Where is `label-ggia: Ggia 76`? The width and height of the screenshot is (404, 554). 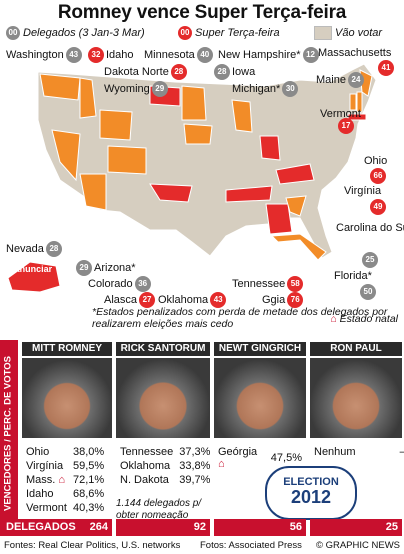 label-ggia: Ggia 76 is located at coordinates (283, 300).